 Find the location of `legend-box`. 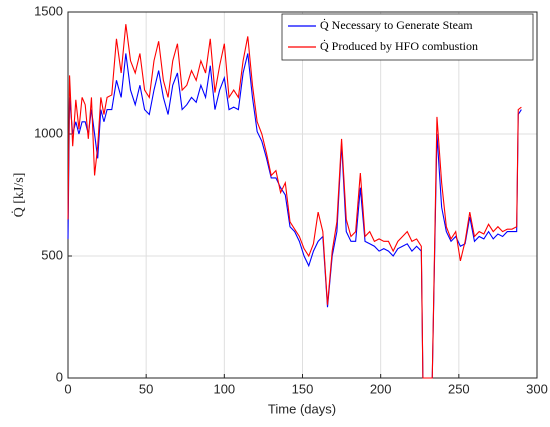

legend-box is located at coordinates (407, 37).